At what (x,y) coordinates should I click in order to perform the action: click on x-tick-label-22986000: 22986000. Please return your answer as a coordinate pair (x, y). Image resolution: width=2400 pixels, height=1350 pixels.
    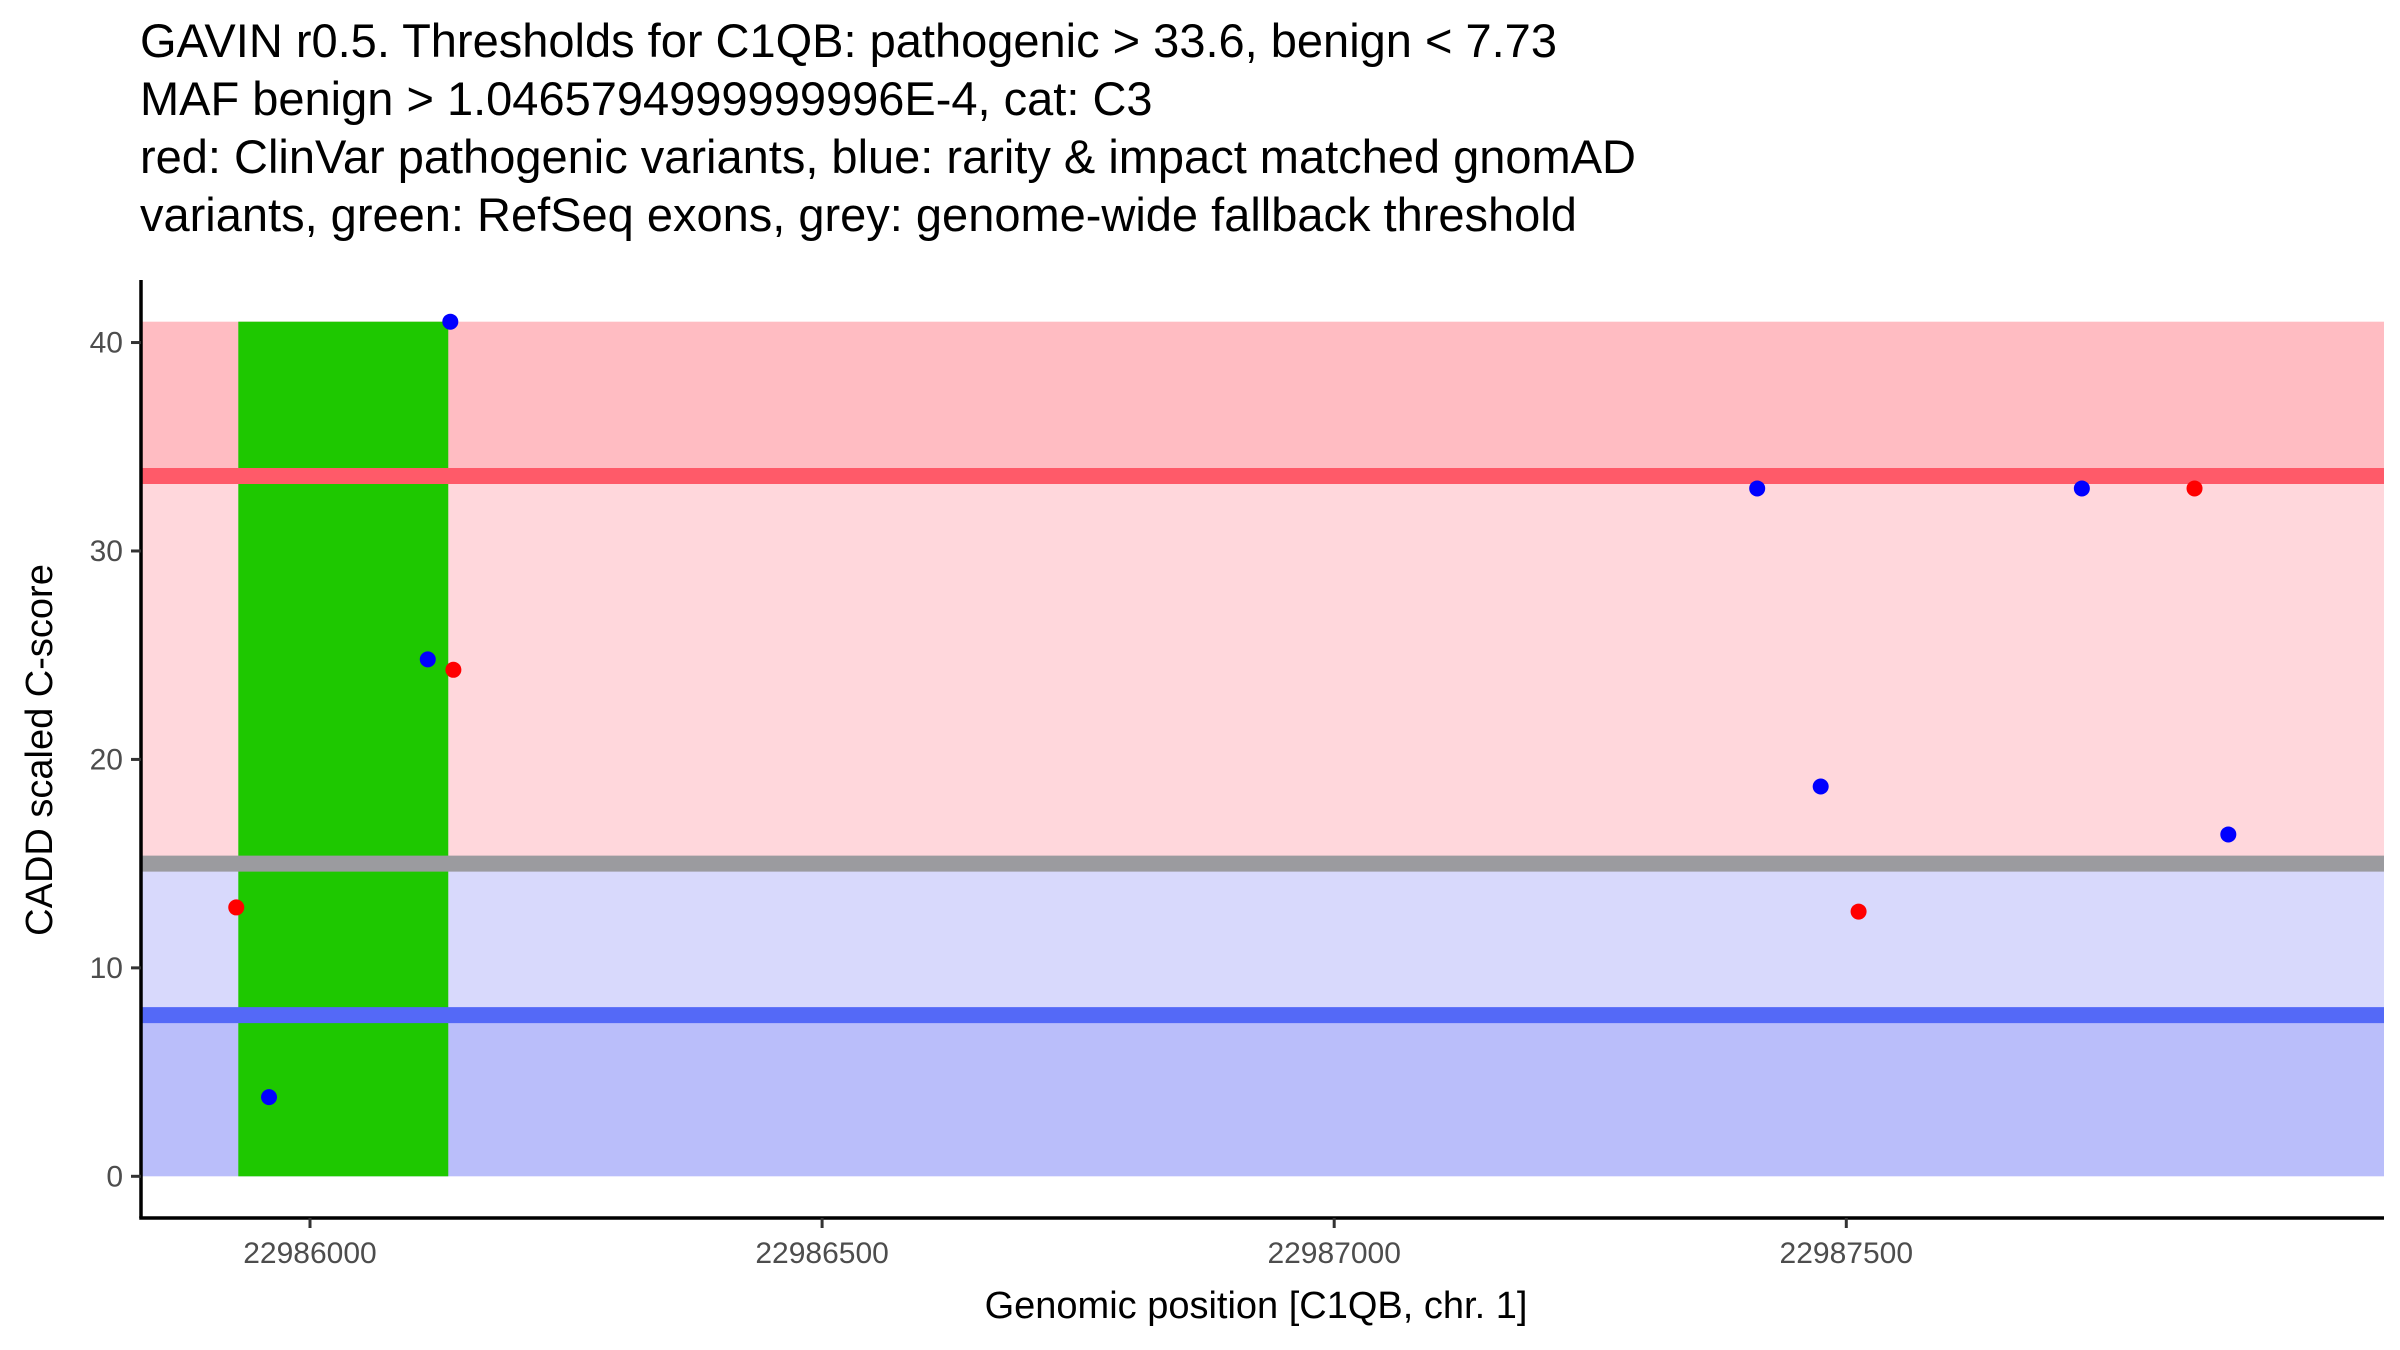
    Looking at the image, I should click on (309, 1253).